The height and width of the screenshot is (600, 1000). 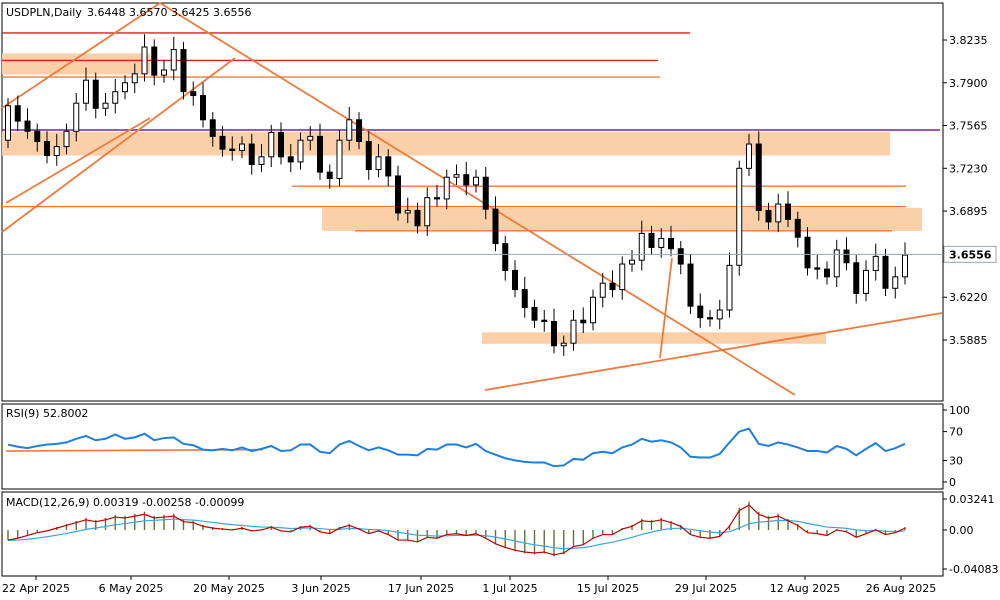 I want to click on date-tick-label: 29 Jul 2025, so click(x=706, y=588).